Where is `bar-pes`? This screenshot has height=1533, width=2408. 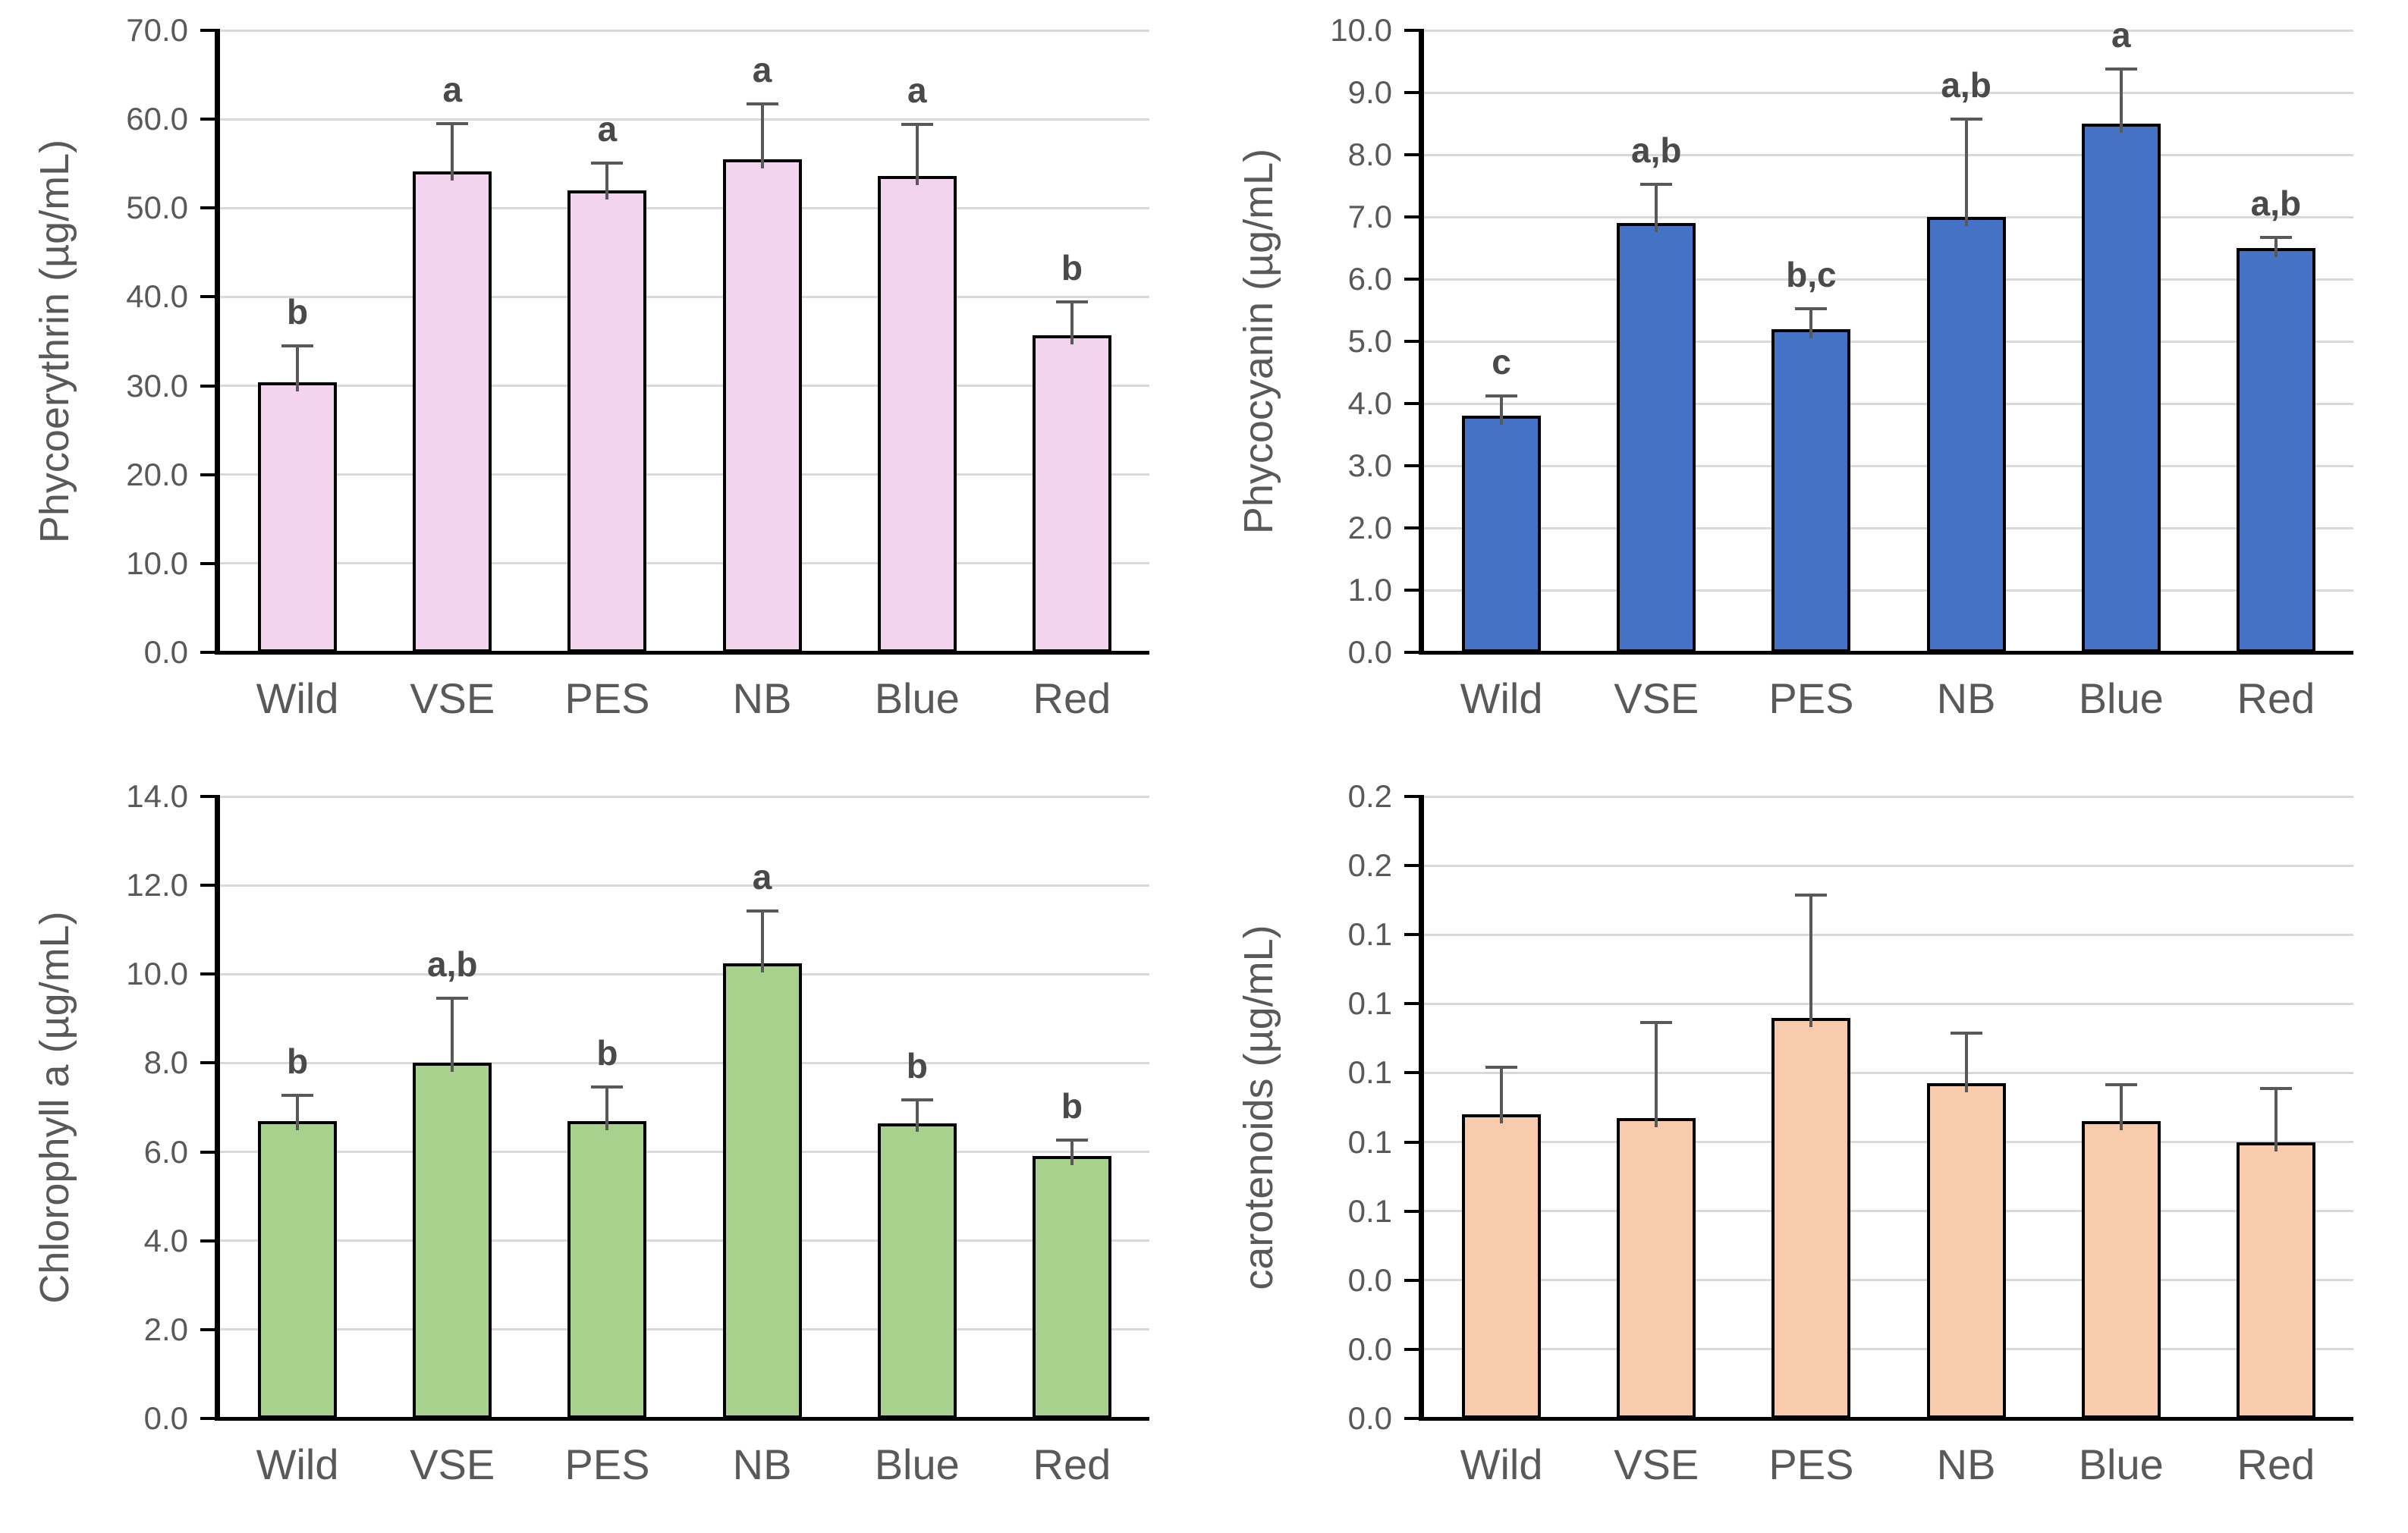
bar-pes is located at coordinates (607, 1269).